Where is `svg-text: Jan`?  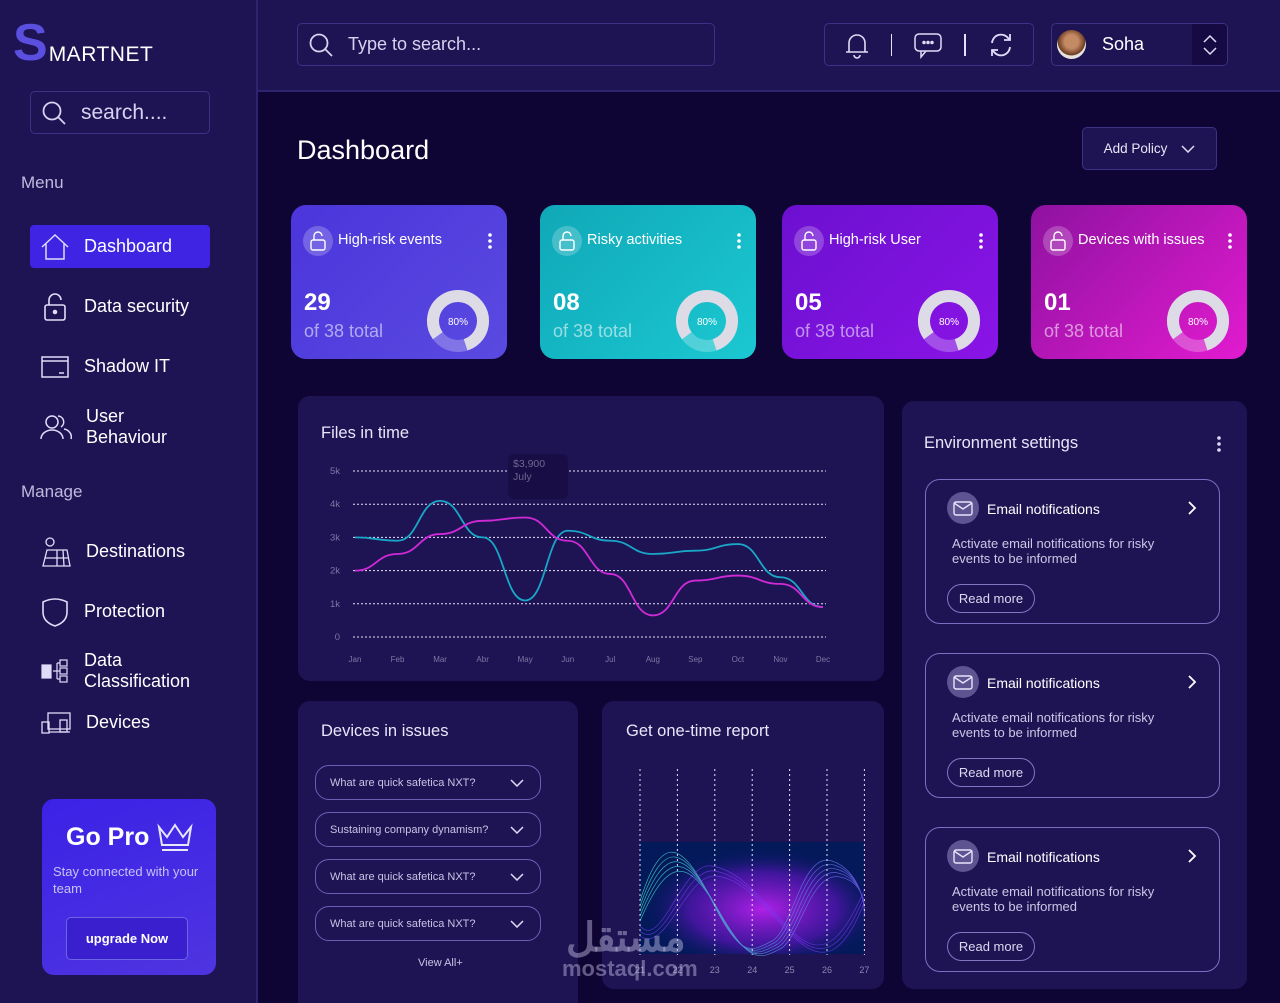
svg-text: Jan is located at coordinates (355, 659).